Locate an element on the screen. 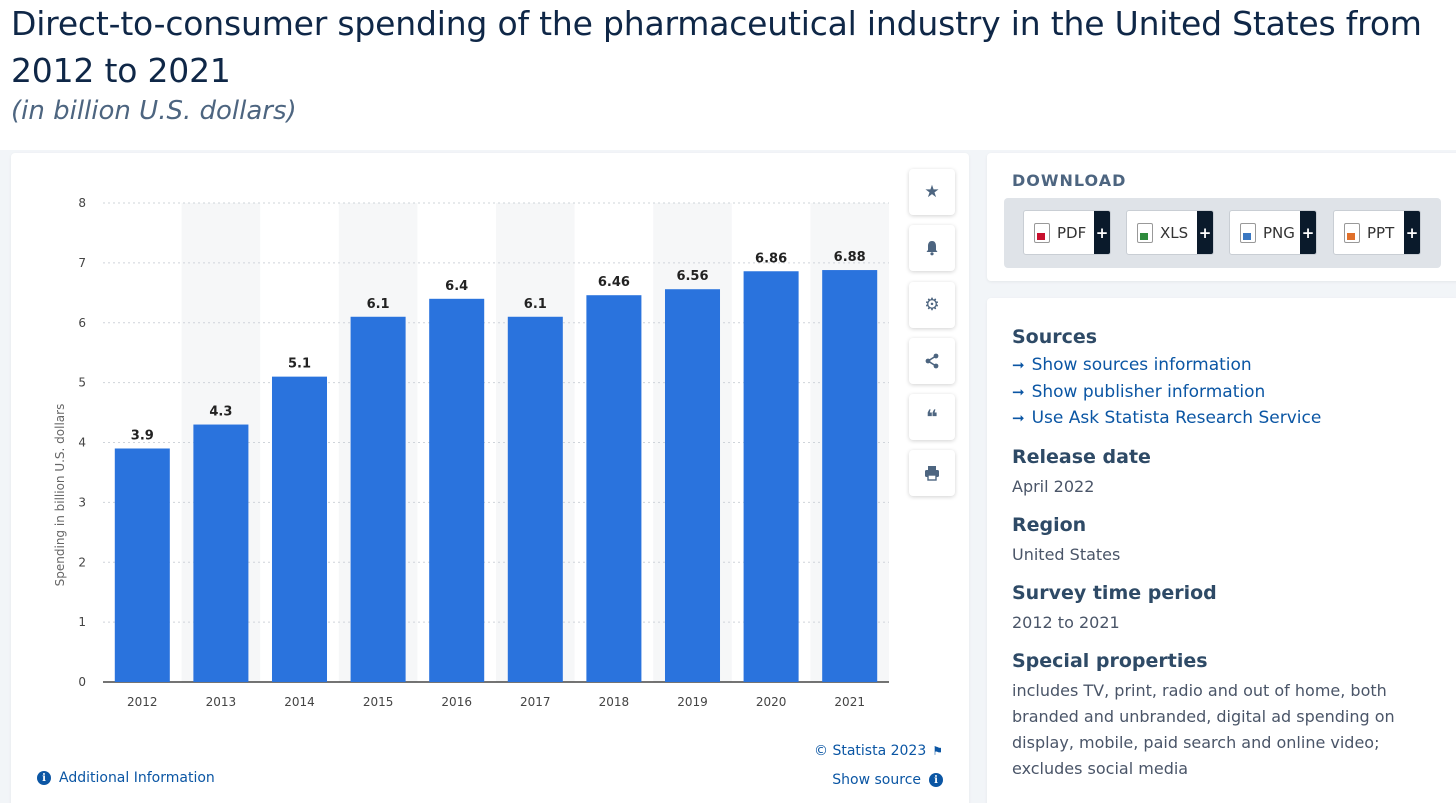 Image resolution: width=1456 pixels, height=803 pixels. share-button is located at coordinates (932, 361).